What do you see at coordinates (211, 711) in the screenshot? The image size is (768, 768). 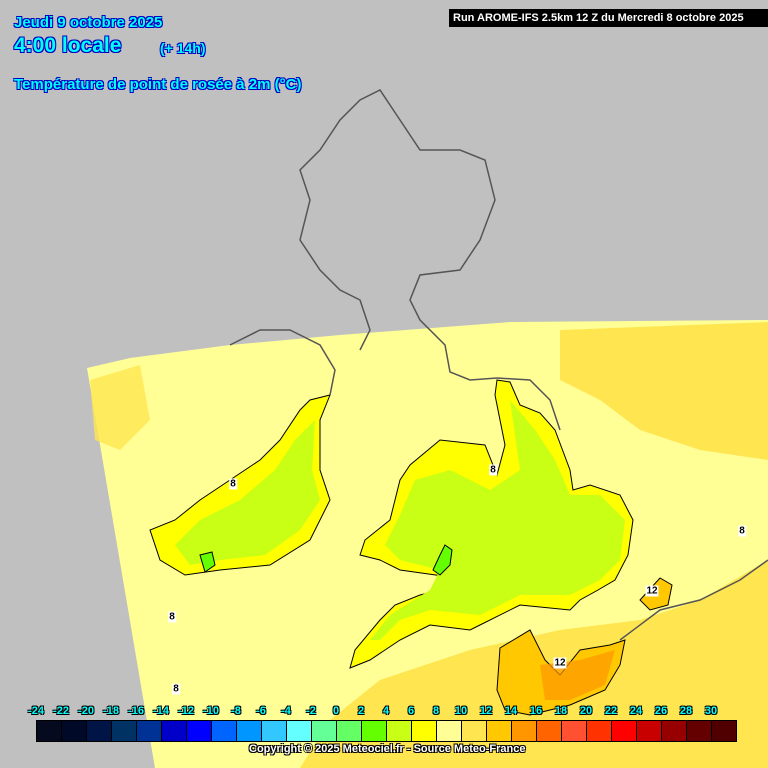 I see `legend-tick-label: -10` at bounding box center [211, 711].